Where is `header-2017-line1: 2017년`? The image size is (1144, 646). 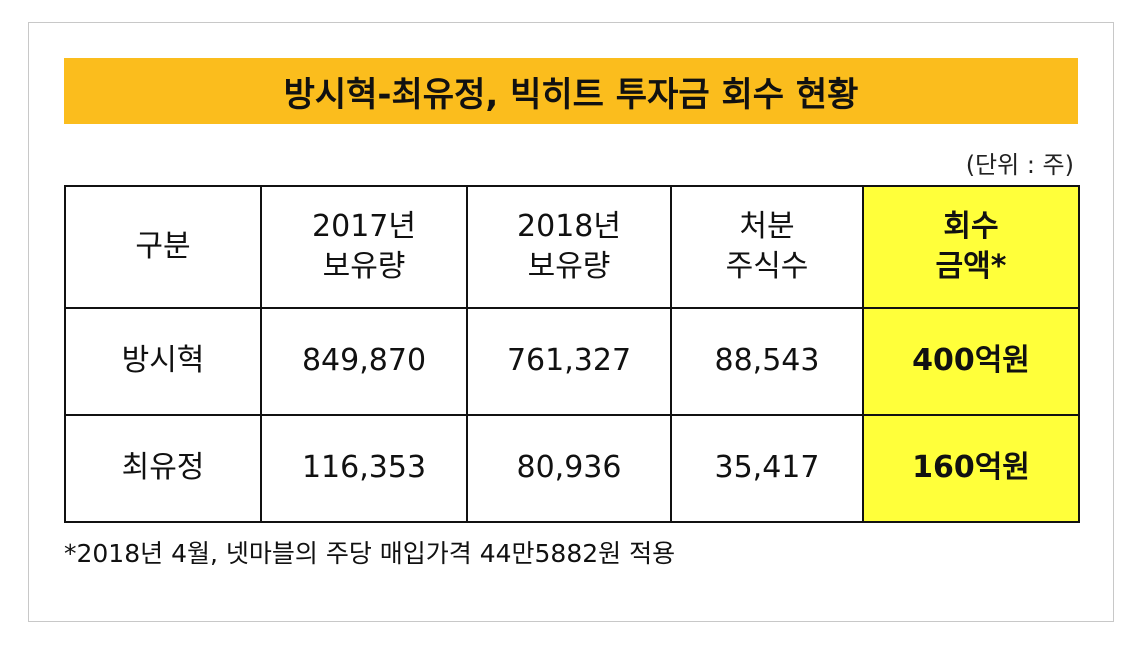 header-2017-line1: 2017년 is located at coordinates (364, 226).